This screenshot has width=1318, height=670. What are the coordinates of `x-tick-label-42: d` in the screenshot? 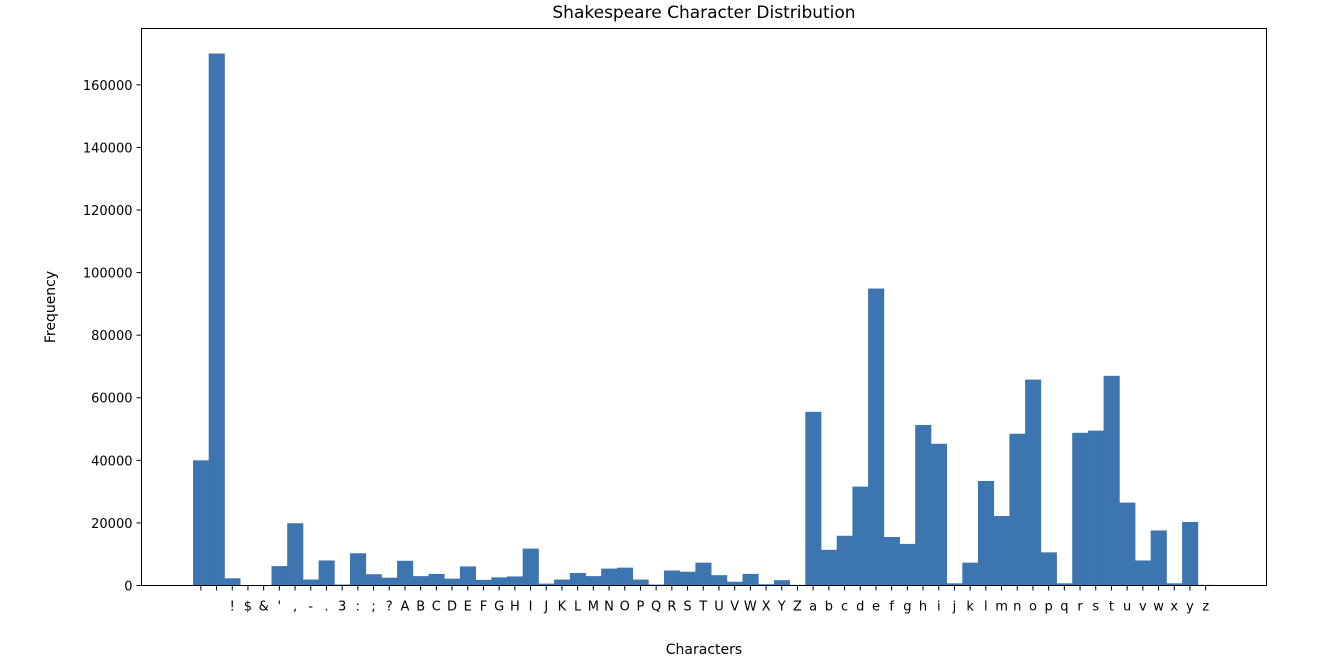 It's located at (860, 607).